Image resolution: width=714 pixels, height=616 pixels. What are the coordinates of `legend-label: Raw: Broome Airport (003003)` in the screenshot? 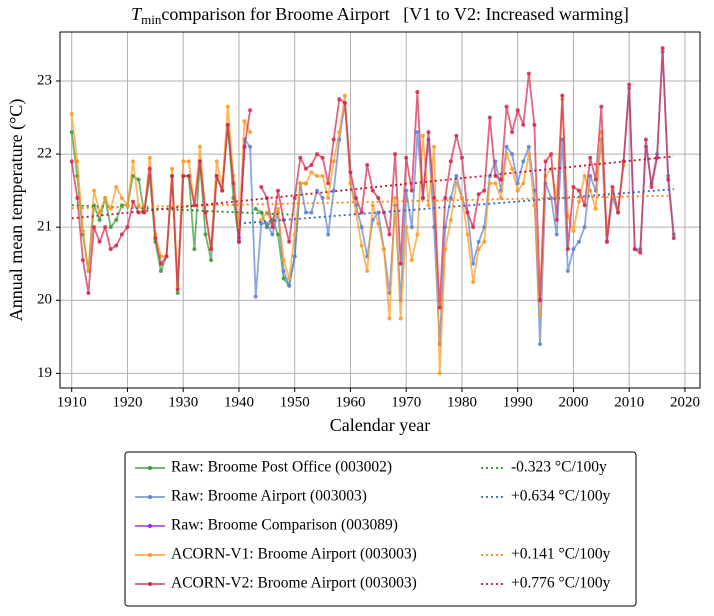 It's located at (269, 496).